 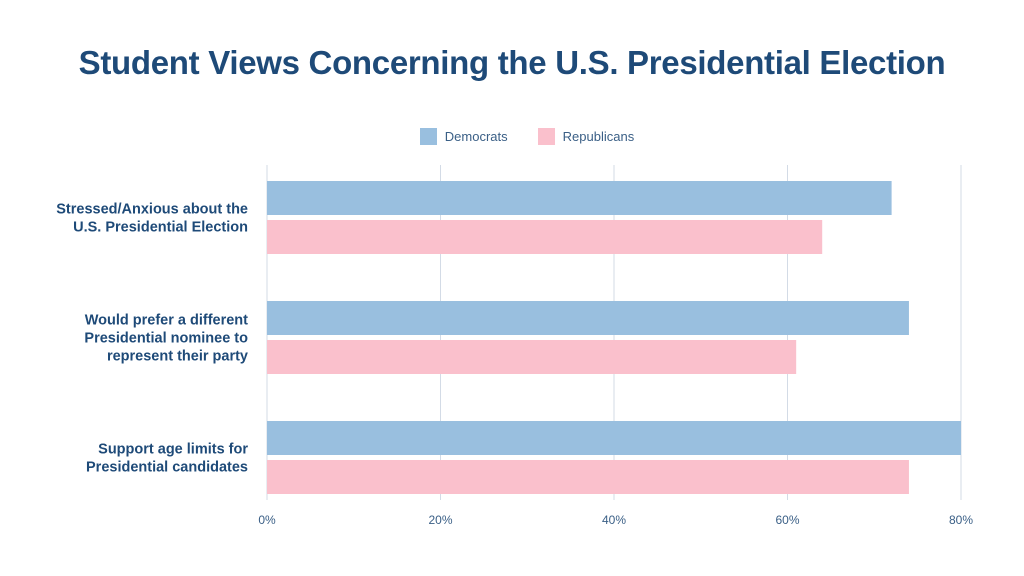 What do you see at coordinates (614, 520) in the screenshot?
I see `x-tick-label-40: 40%` at bounding box center [614, 520].